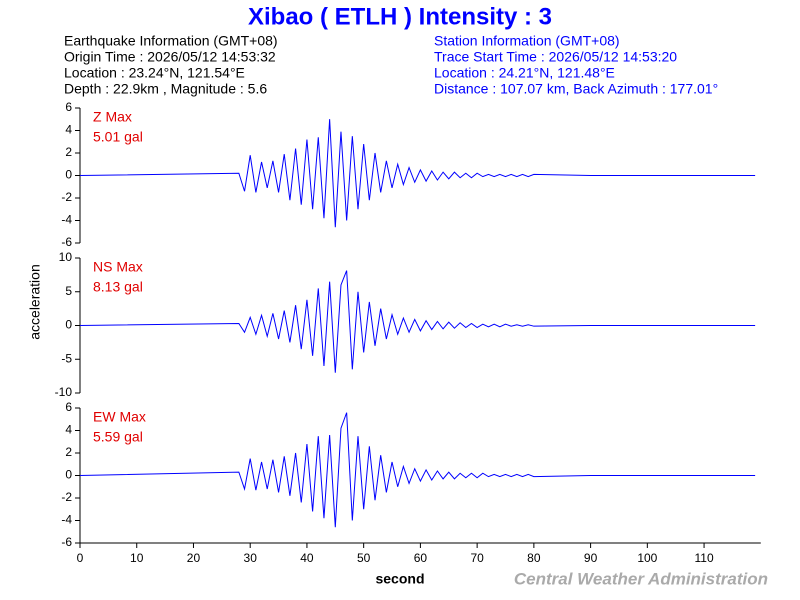 Image resolution: width=800 pixels, height=600 pixels. What do you see at coordinates (118, 437) in the screenshot?
I see `annotation: 5.59 gal` at bounding box center [118, 437].